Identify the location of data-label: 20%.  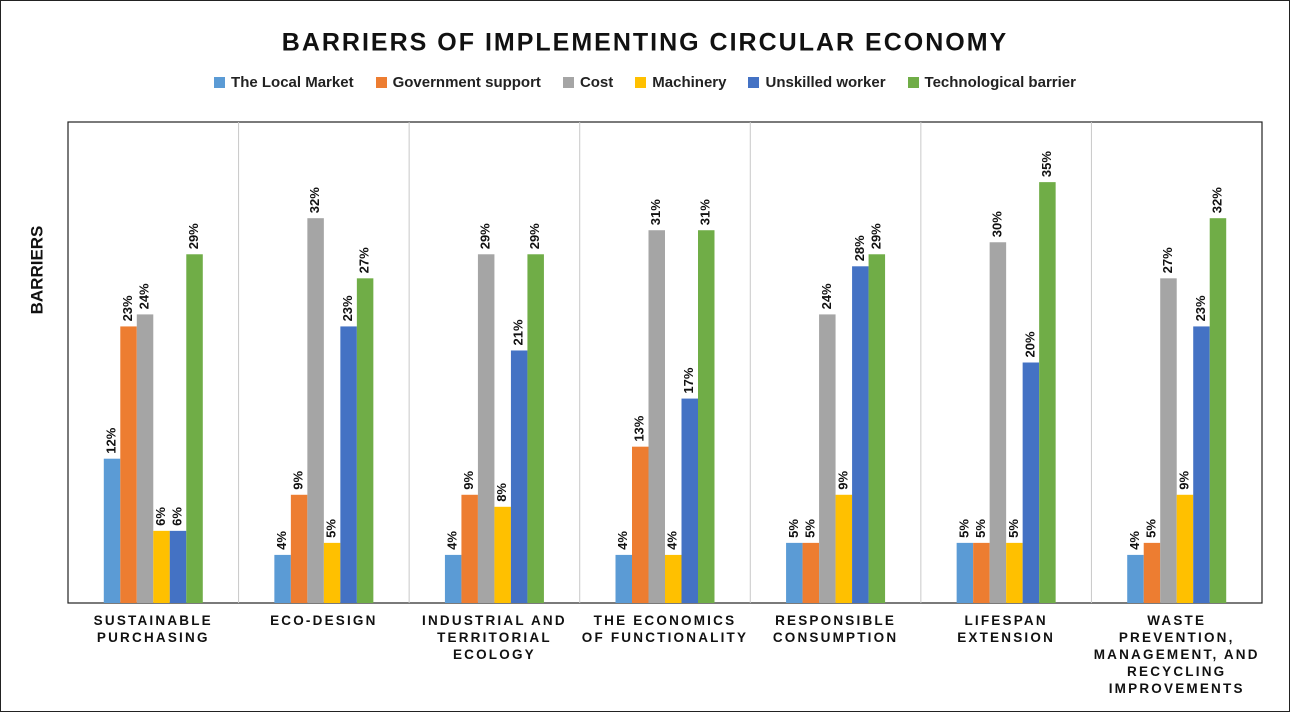
(1029, 344).